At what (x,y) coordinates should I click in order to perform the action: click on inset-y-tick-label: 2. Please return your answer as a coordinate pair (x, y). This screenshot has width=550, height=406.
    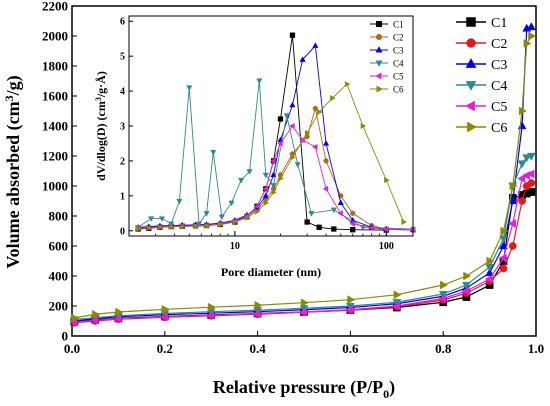
    Looking at the image, I should click on (122, 161).